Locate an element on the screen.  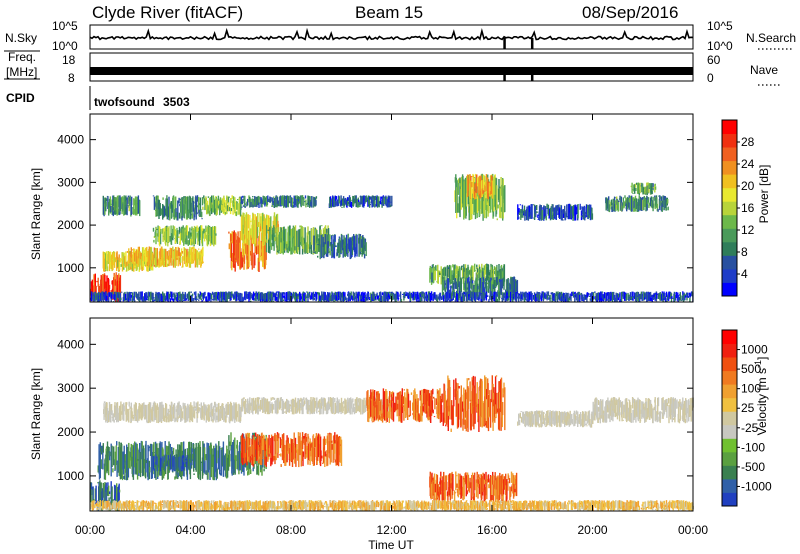
y-tick-label: 1000 is located at coordinates (70, 268).